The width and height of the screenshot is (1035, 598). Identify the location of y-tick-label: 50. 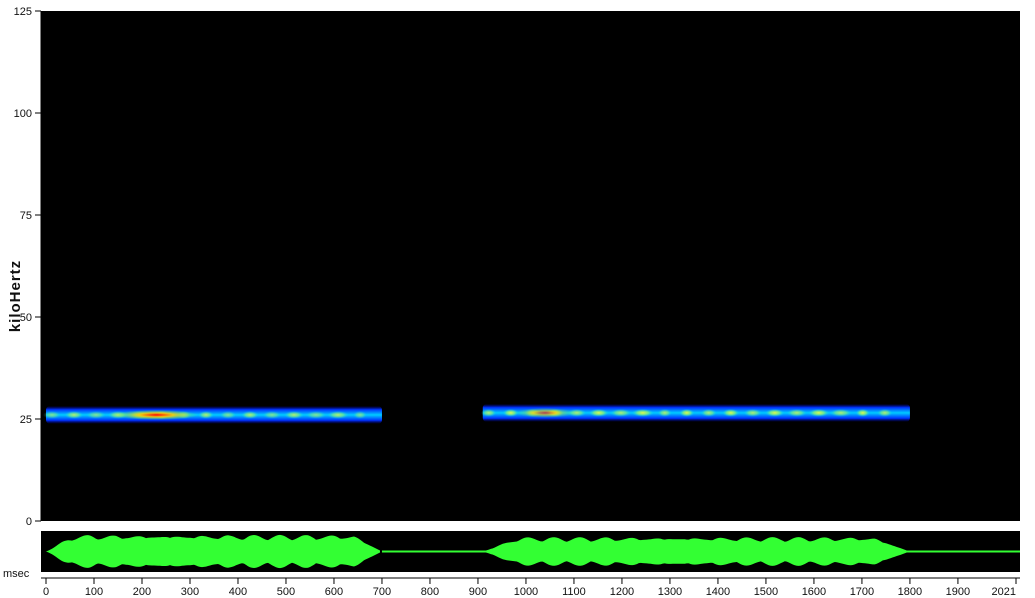
(26, 318).